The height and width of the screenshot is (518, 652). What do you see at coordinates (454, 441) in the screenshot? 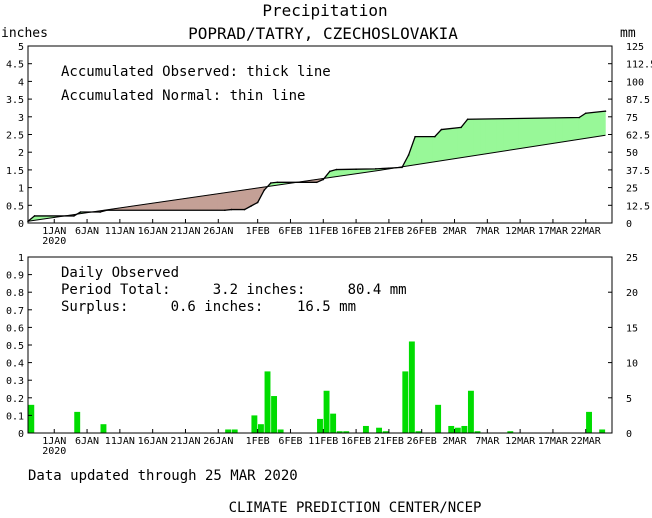
I see `bottom-x-tick-label: 2MAR` at bounding box center [454, 441].